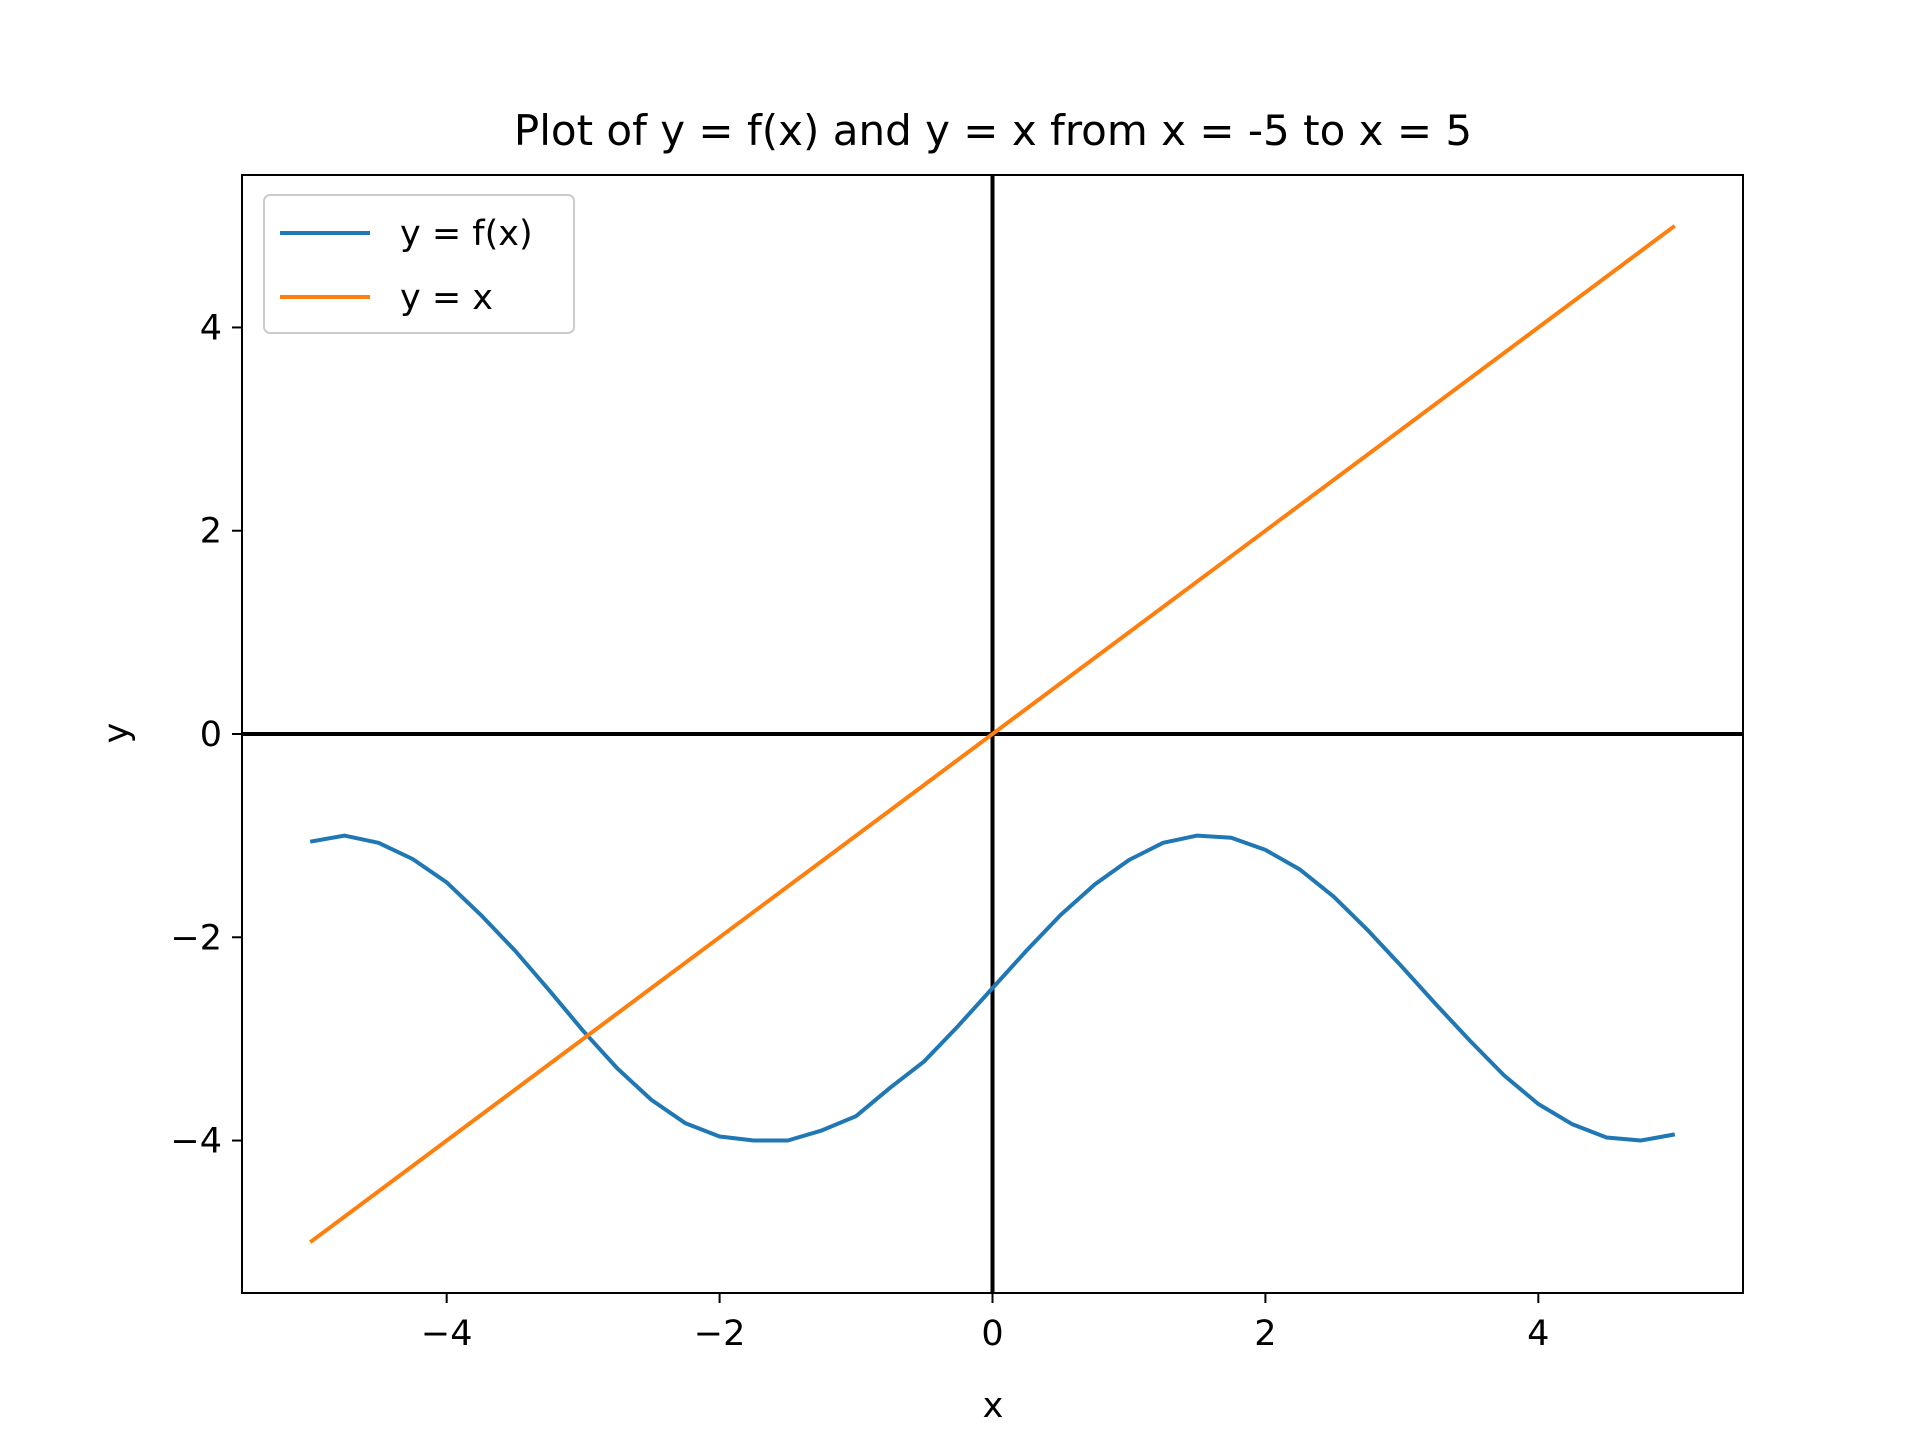 Image resolution: width=1920 pixels, height=1440 pixels. Describe the element at coordinates (196, 1142) in the screenshot. I see `y-tick-label: −4` at that location.